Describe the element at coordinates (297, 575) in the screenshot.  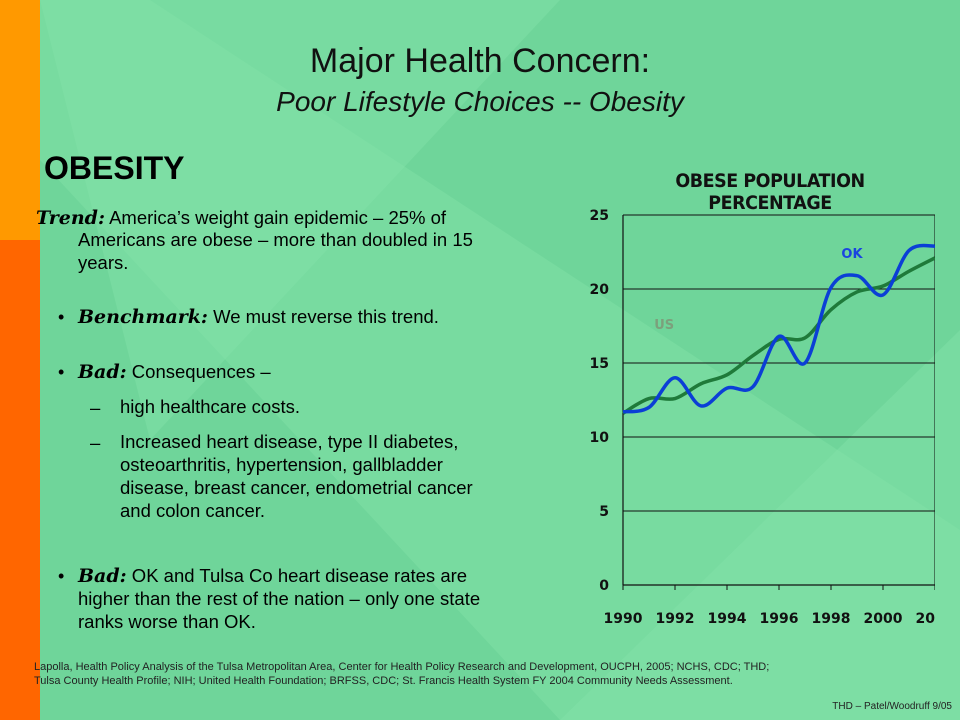
I see `bullet-text: OK and Tulsa Co heart disease rates are` at that location.